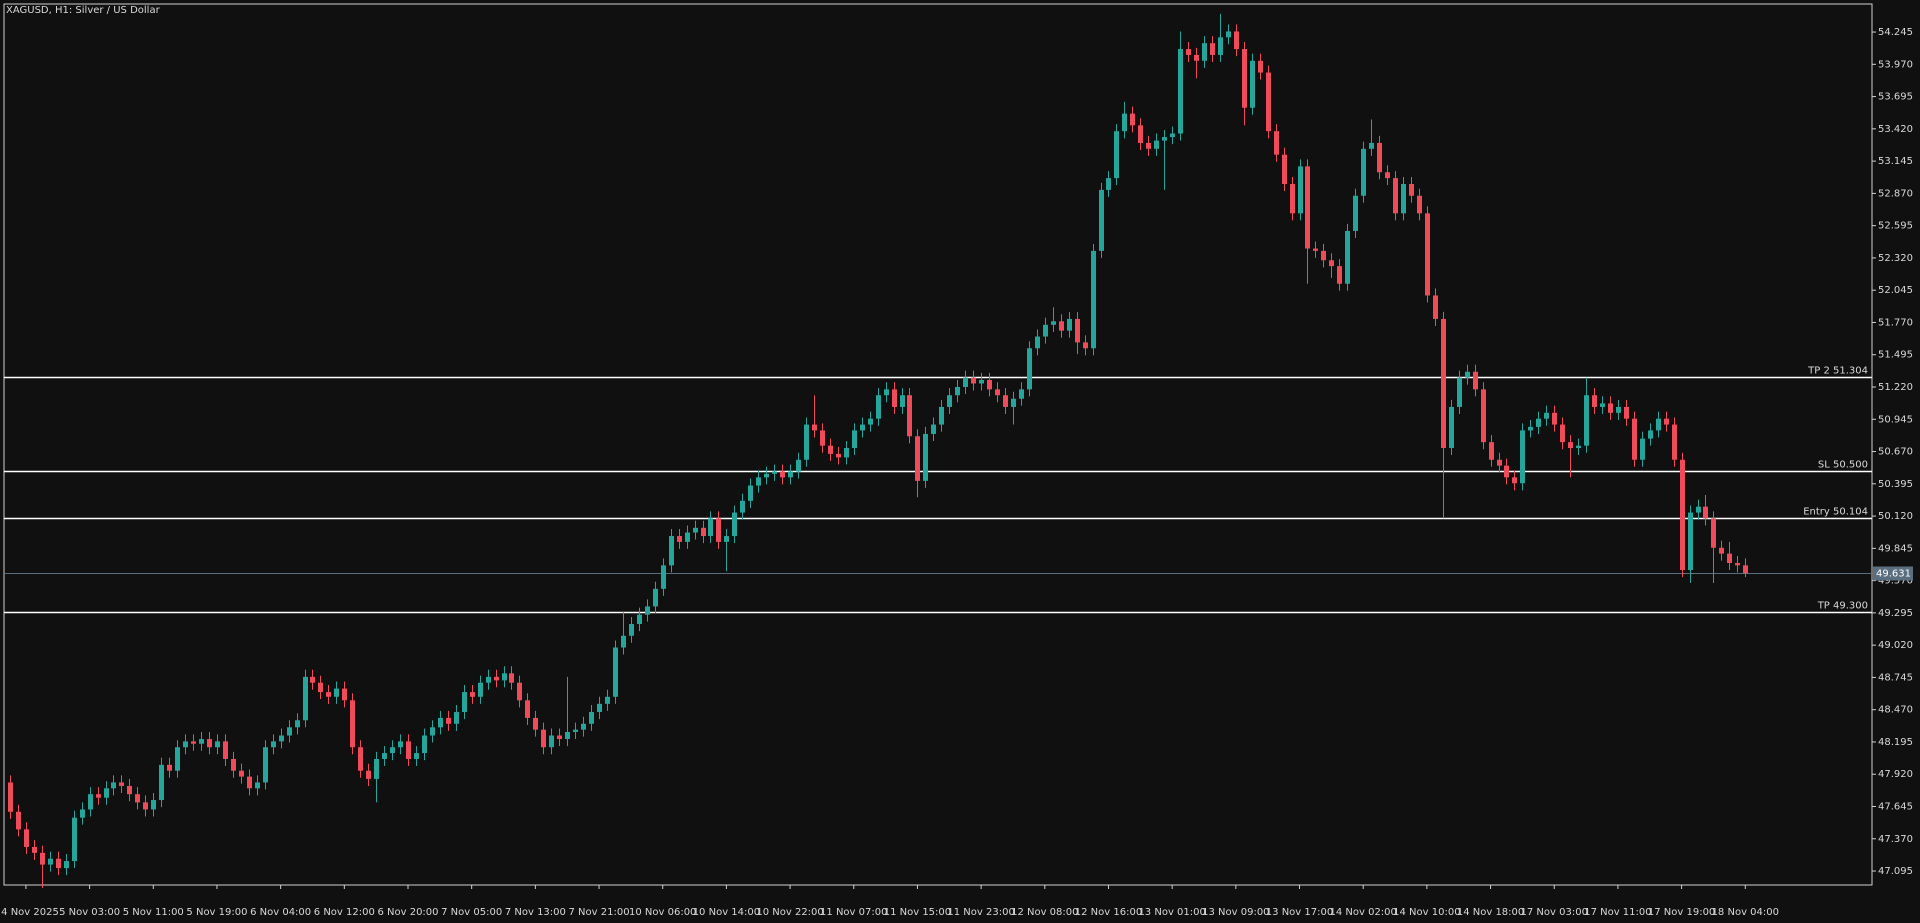 The image size is (1920, 923). I want to click on x-tick-label: 13 Nov 09:00, so click(1235, 912).